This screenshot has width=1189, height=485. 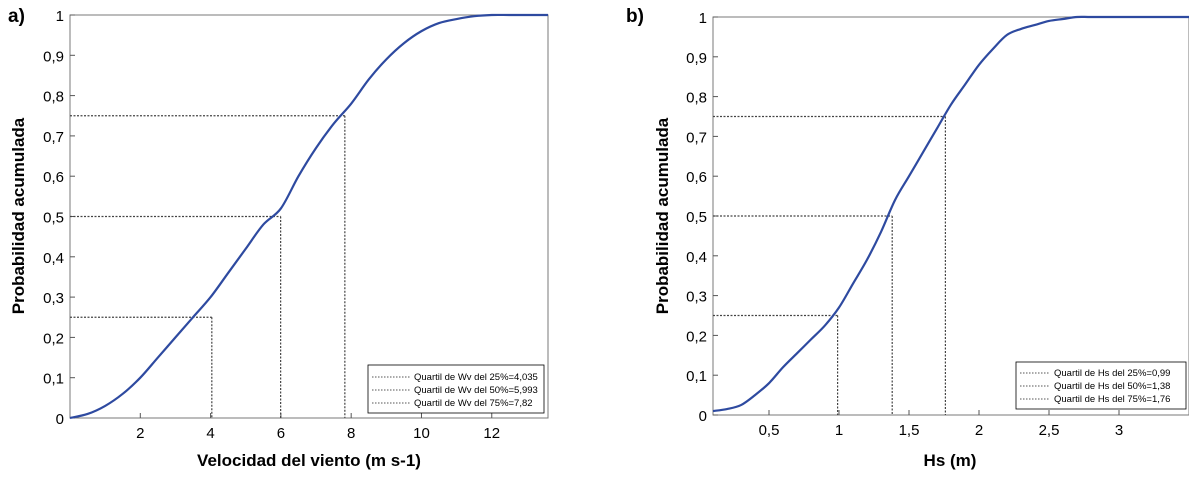 What do you see at coordinates (53, 218) in the screenshot?
I see `y-tick-label-a: 0,5` at bounding box center [53, 218].